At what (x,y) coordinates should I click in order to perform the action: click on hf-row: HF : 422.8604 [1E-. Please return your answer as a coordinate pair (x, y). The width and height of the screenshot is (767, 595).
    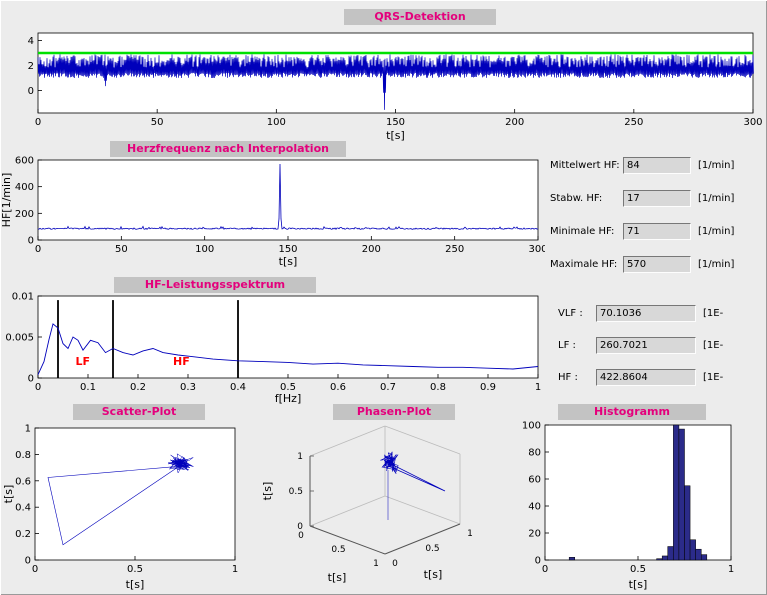
    Looking at the image, I should click on (661, 377).